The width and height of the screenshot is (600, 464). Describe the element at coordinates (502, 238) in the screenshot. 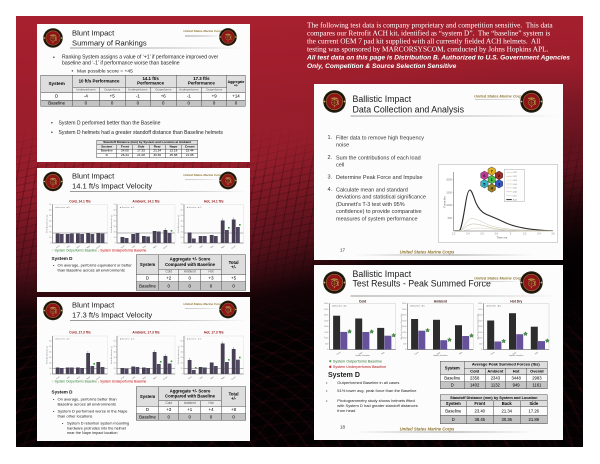

I see `svg-text: Time ms` at that location.